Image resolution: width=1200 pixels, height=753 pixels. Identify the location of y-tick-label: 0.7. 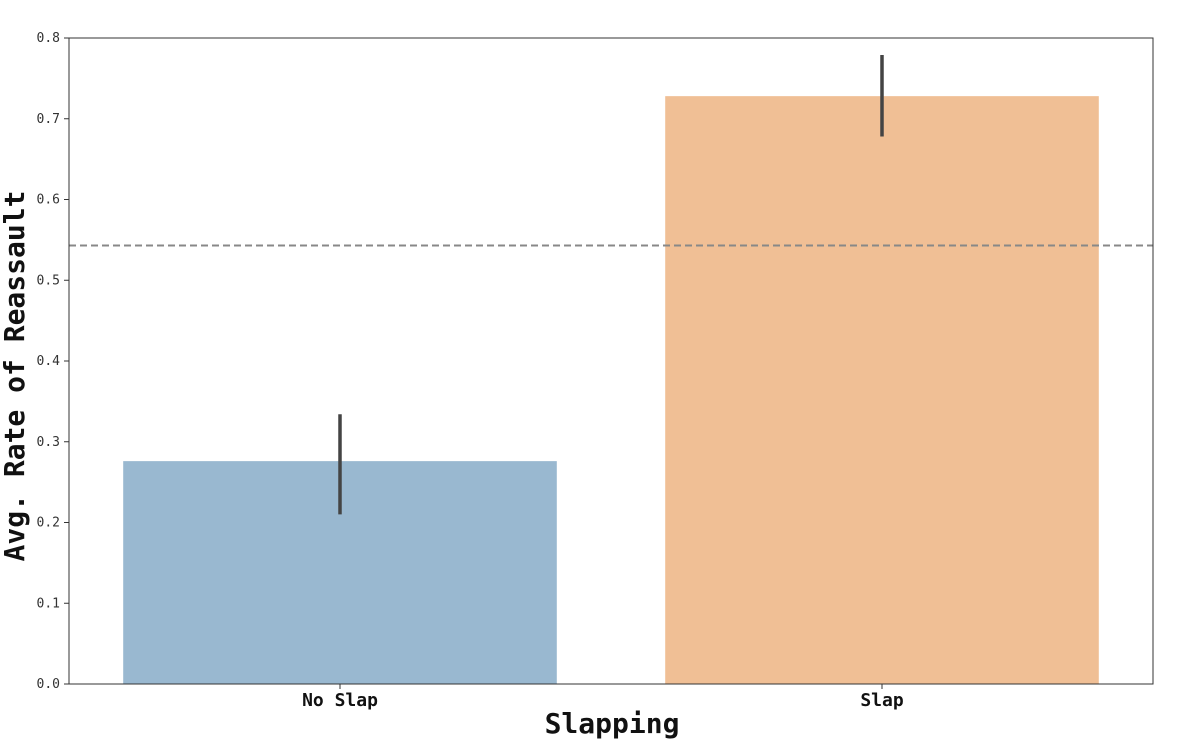
(48, 119).